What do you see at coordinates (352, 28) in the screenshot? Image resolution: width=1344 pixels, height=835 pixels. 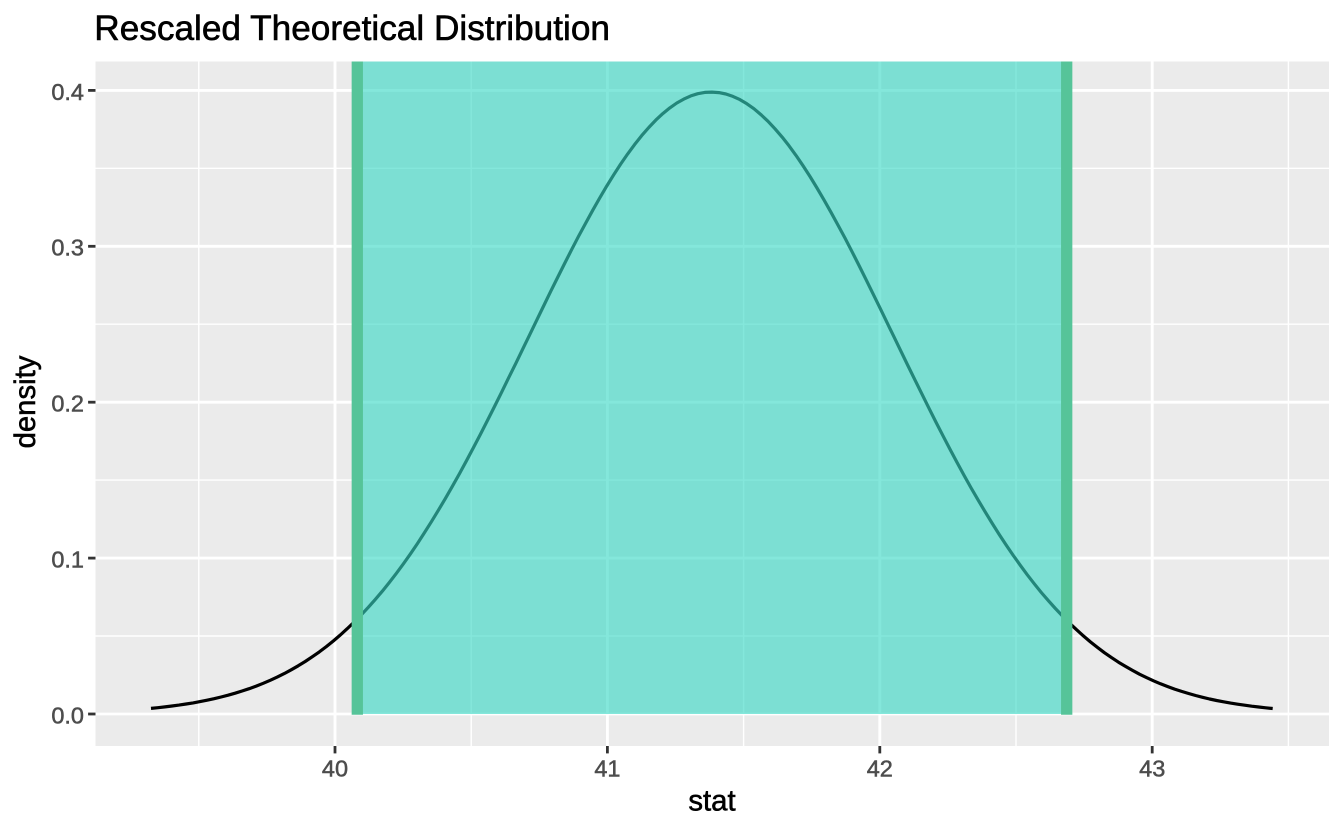 I see `svg-text:Rescaled Theoretical Distribut: Rescaled Theoretical Distribution` at bounding box center [352, 28].